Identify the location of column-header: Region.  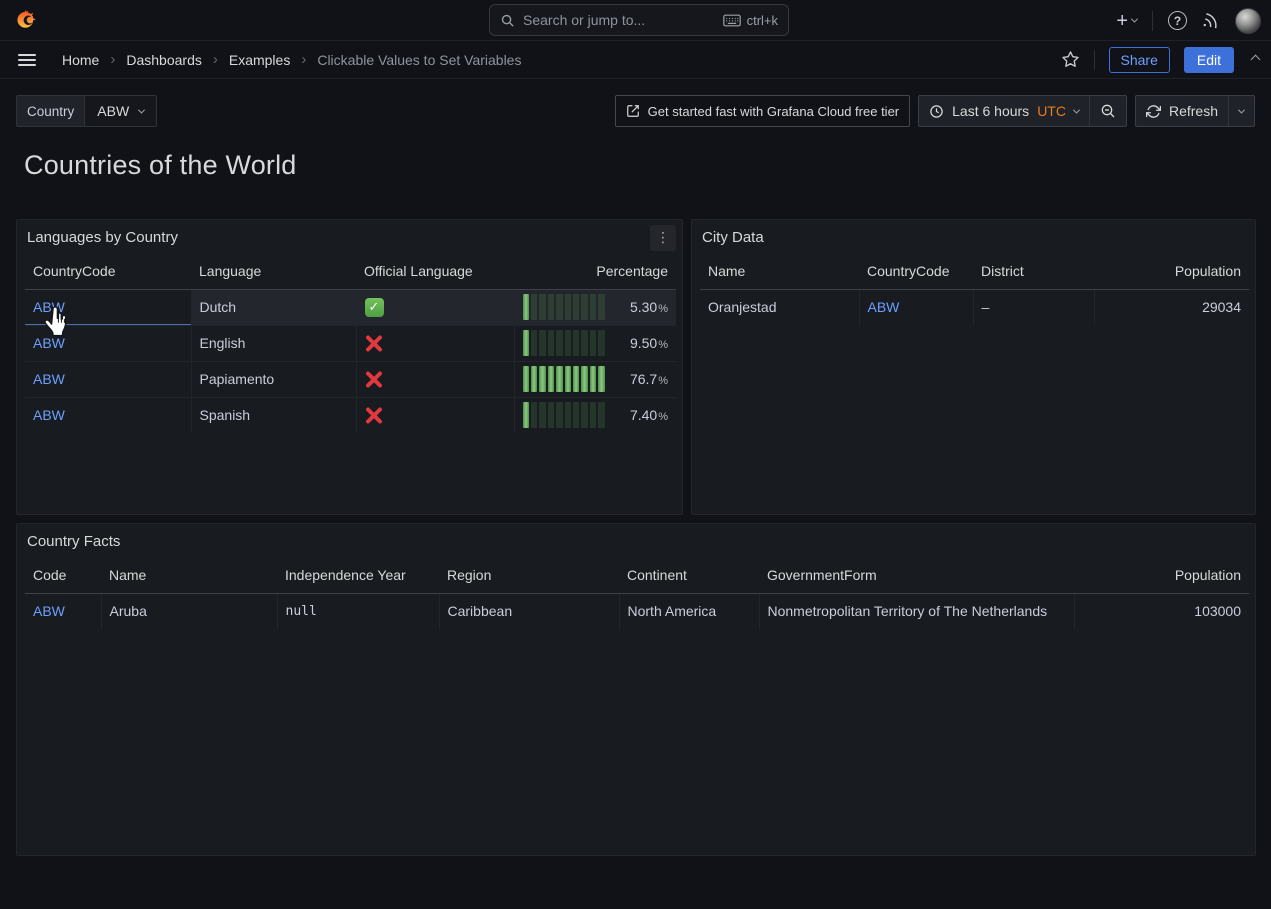
(529, 576).